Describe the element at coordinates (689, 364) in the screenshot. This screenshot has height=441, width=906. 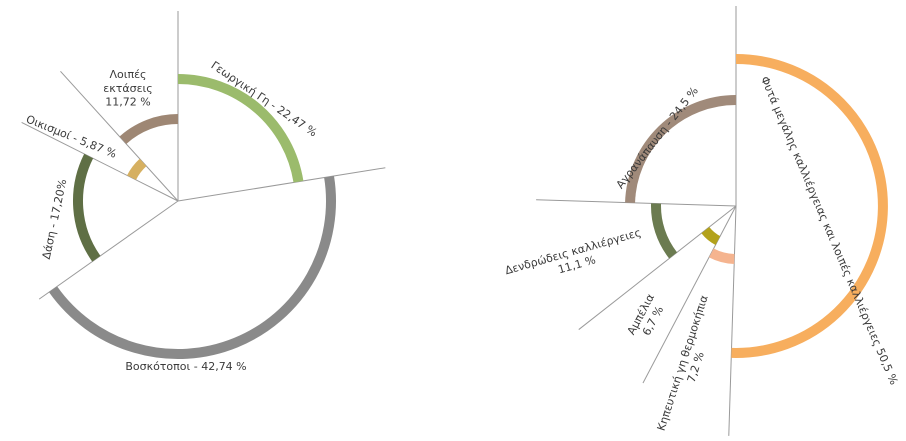
I see `chart2-slice-label: Κηπευτική γη θερμοκήπια7,2 %` at that location.